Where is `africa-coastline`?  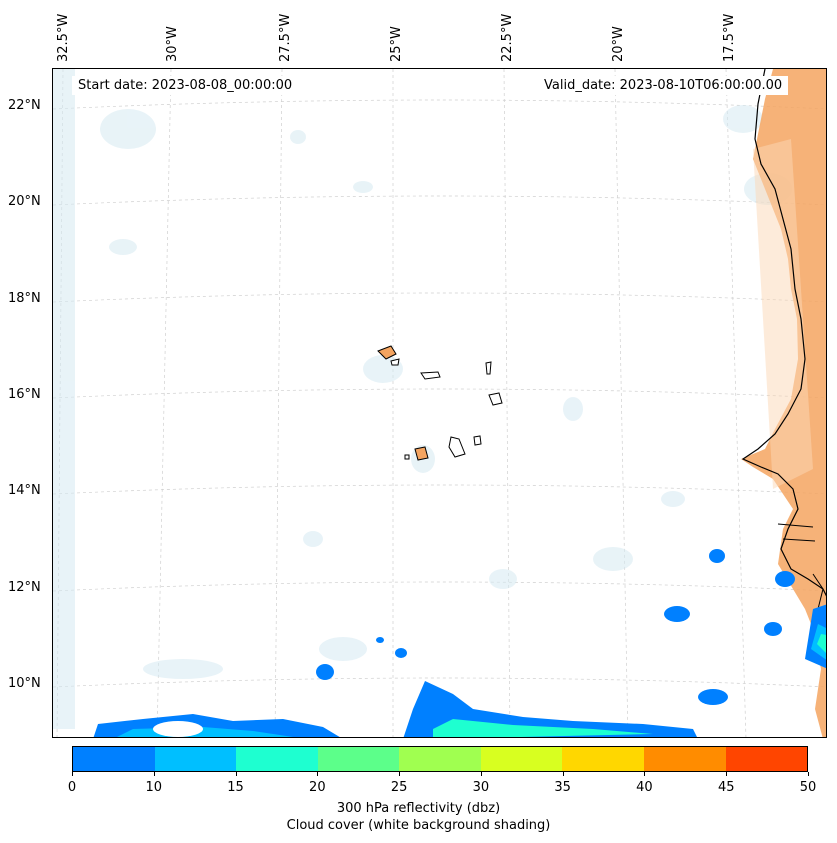 africa-coastline is located at coordinates (783, 333).